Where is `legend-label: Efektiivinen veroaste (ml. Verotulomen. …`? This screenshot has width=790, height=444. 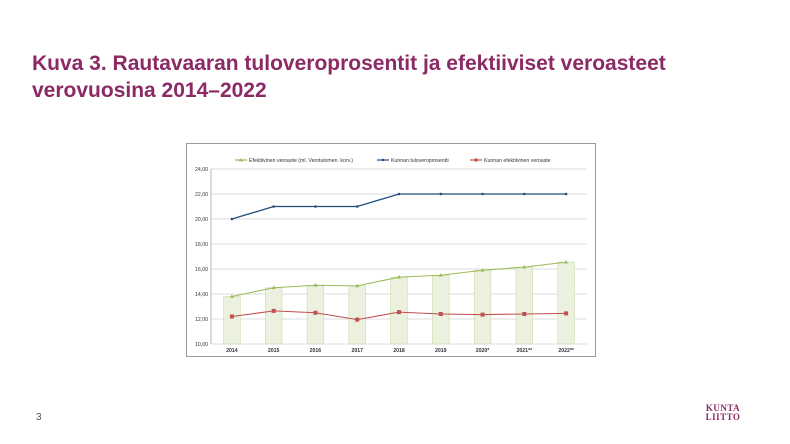
legend-label: Efektiivinen veroaste (ml. Verotulomen. … is located at coordinates (301, 161).